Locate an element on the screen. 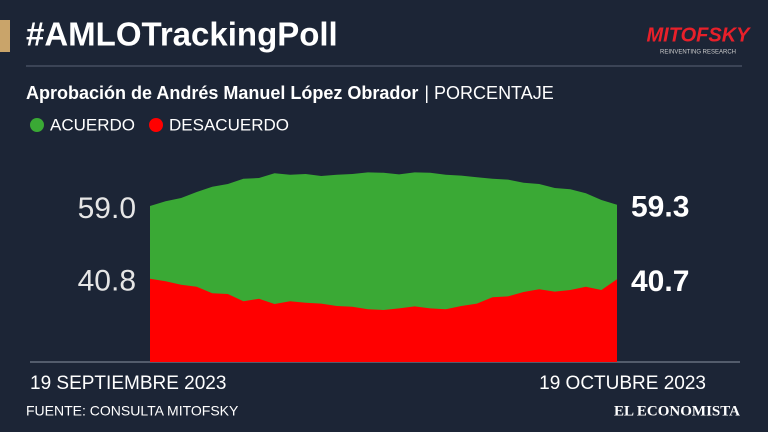  value-label: 40.7 is located at coordinates (660, 281).